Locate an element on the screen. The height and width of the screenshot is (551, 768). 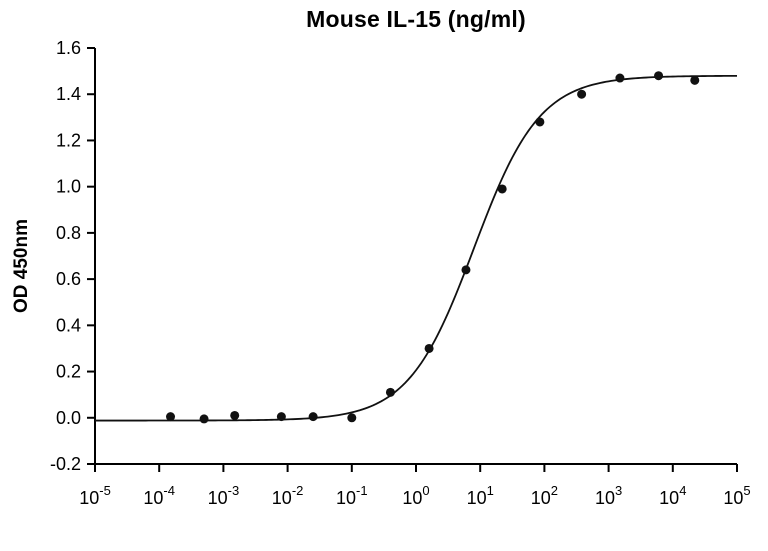
x-tick-label: 10² is located at coordinates (544, 495).